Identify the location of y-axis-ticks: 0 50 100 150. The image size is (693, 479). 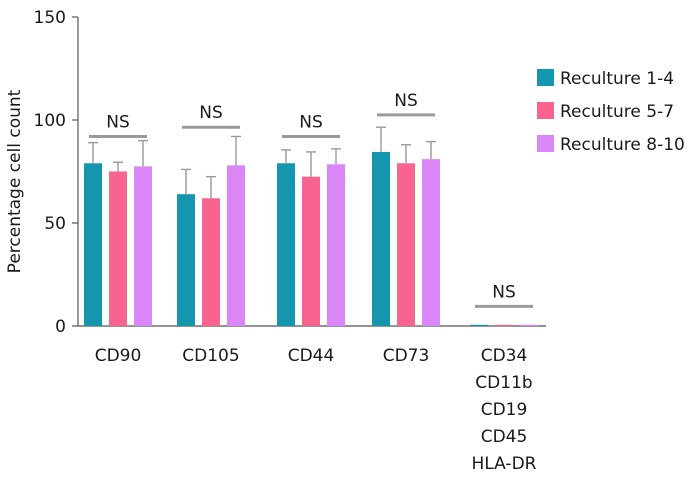
(56, 172).